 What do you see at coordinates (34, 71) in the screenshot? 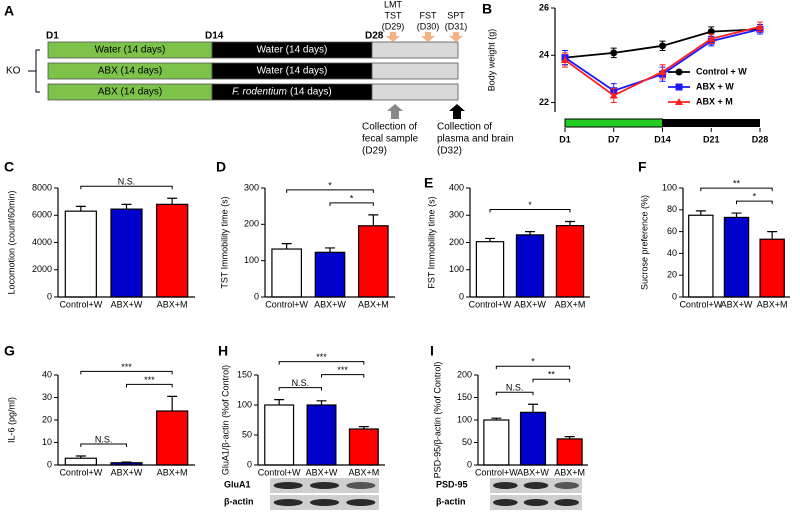
I see `bracket` at bounding box center [34, 71].